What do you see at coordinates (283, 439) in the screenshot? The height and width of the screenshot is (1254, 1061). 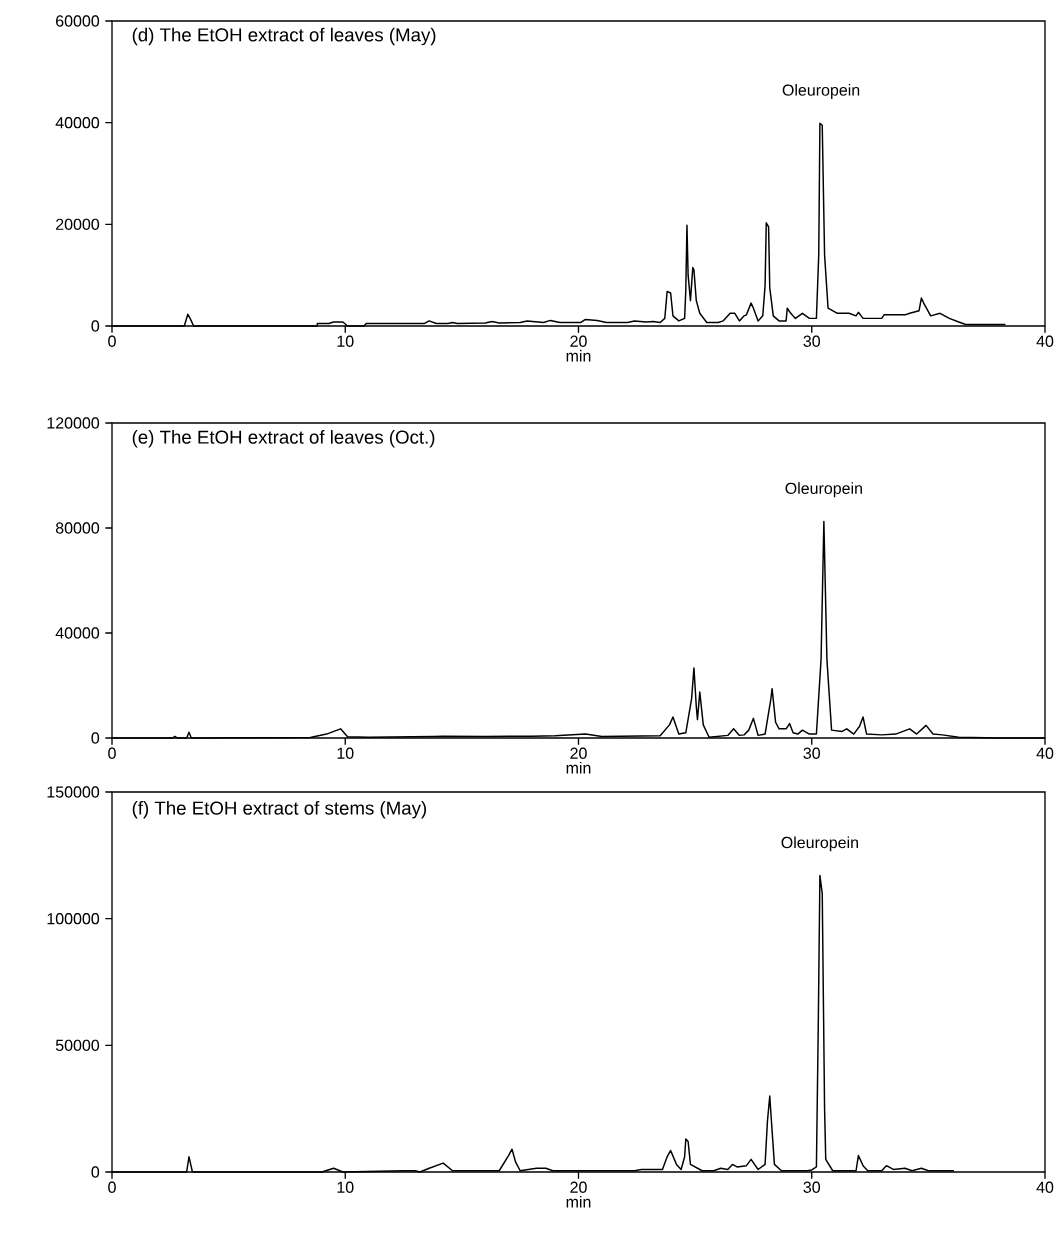 I see `chart-title: (e) The EtOH extract of leaves (Oct.)` at bounding box center [283, 439].